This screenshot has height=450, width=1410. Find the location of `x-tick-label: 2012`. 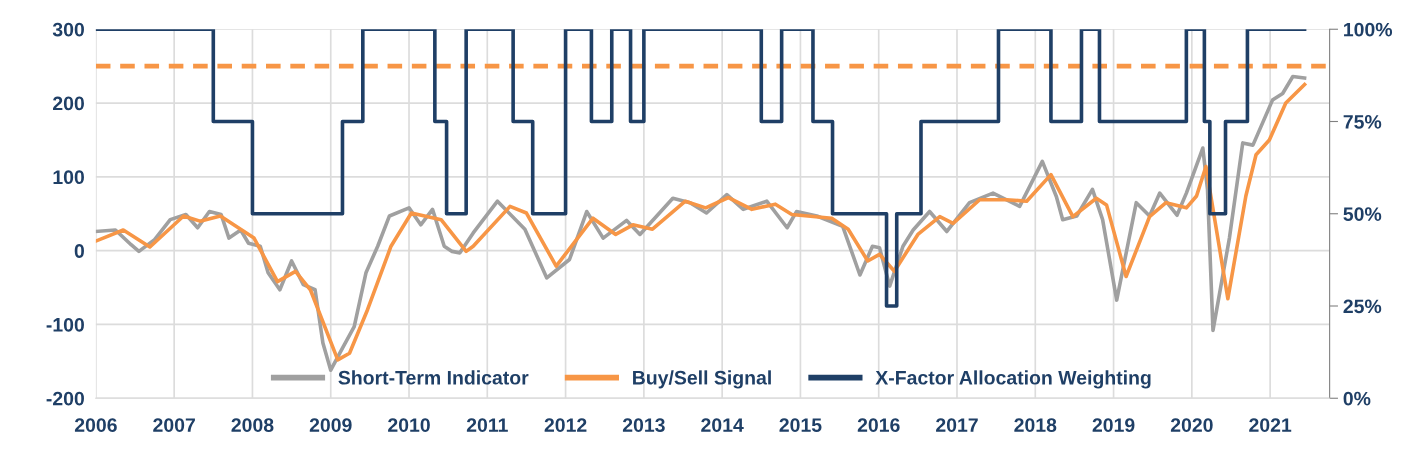

x-tick-label: 2012 is located at coordinates (565, 425).